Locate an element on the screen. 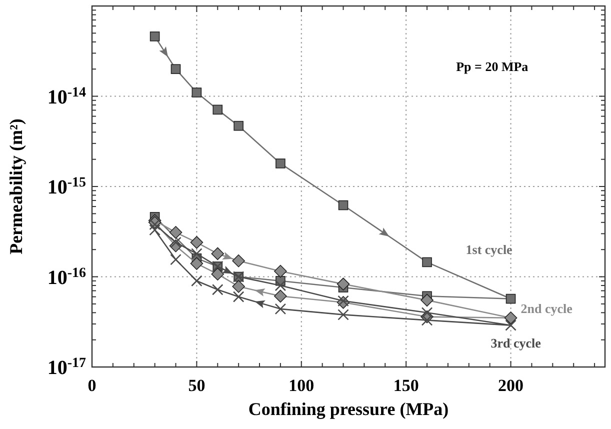  y-tick-label: 10$^{-14}$ is located at coordinates (66, 96).